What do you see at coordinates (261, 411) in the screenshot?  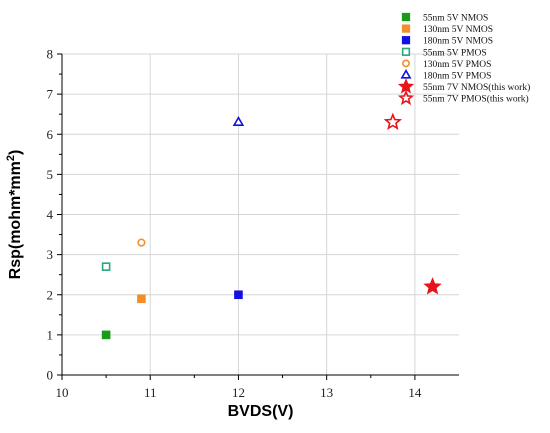 I see `x-axis-title: BVDS(V)` at bounding box center [261, 411].